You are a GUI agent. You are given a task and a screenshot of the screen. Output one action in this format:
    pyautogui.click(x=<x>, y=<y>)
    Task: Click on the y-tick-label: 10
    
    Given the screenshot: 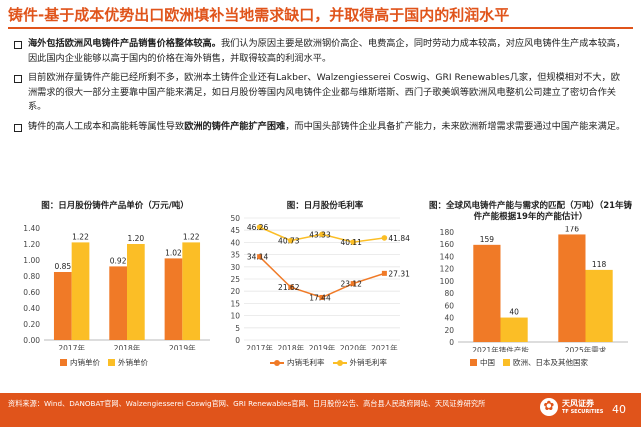 What is the action you would take?
    pyautogui.click(x=235, y=316)
    